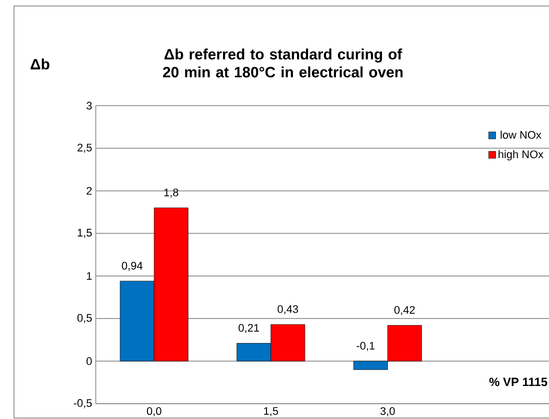  What do you see at coordinates (89, 106) in the screenshot?
I see `y-tick-label: 3` at bounding box center [89, 106].